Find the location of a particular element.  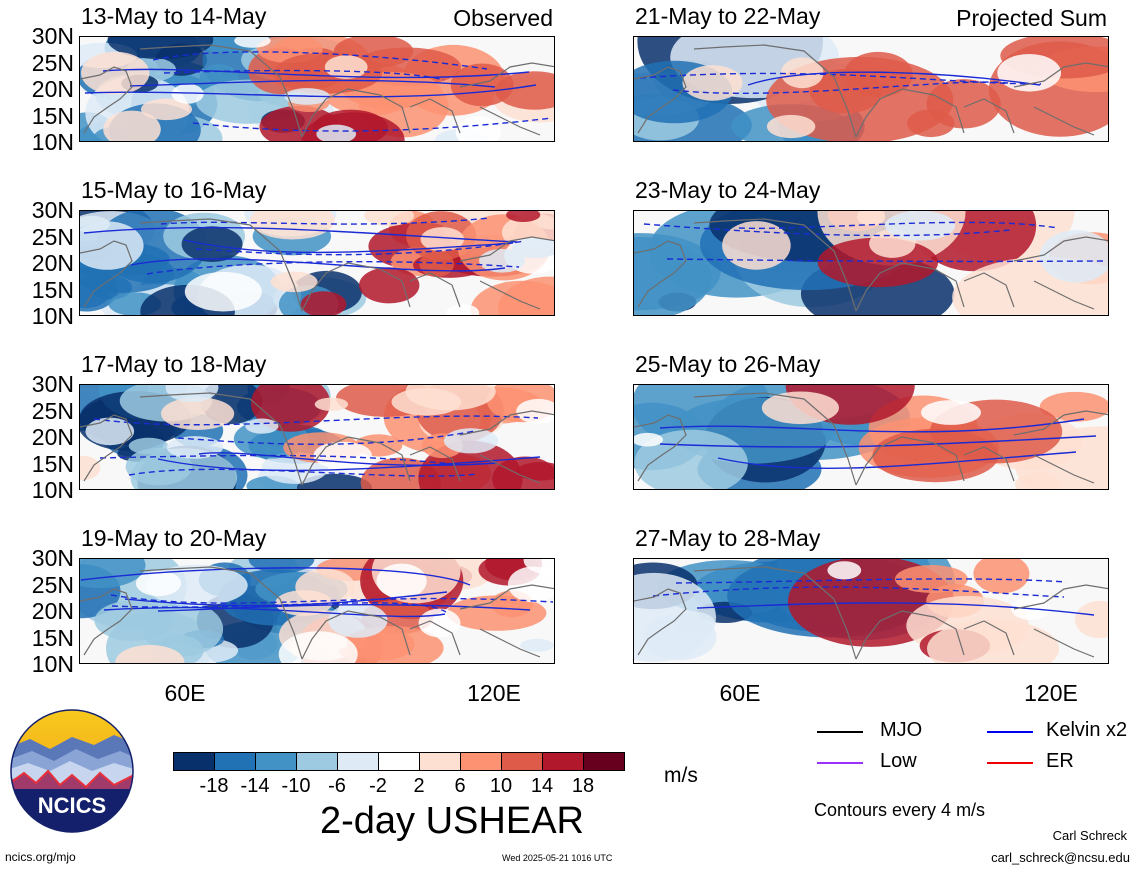

colorbar-tick-label: 18 is located at coordinates (583, 786).